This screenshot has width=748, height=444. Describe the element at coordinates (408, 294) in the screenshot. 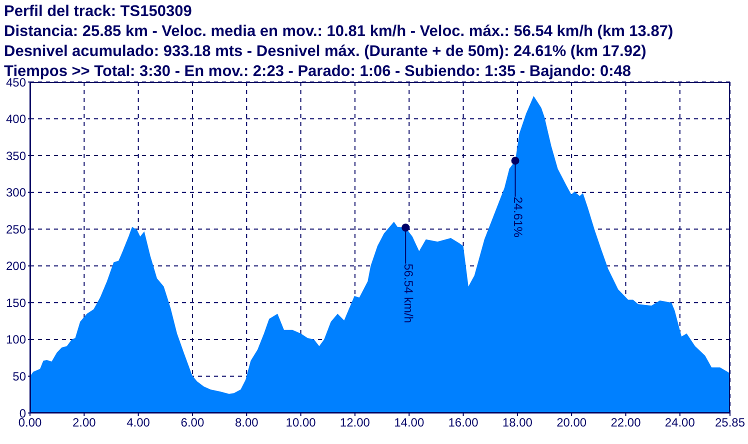

I see `annotation: 56.54 km/h` at that location.